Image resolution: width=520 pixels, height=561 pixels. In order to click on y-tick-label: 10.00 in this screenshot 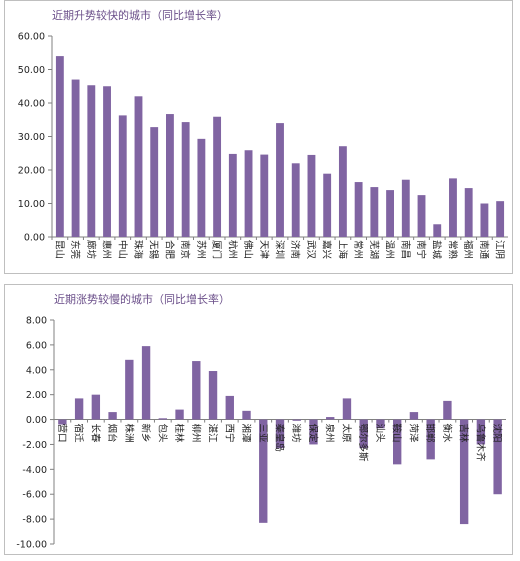, I will do `click(31, 204)`.